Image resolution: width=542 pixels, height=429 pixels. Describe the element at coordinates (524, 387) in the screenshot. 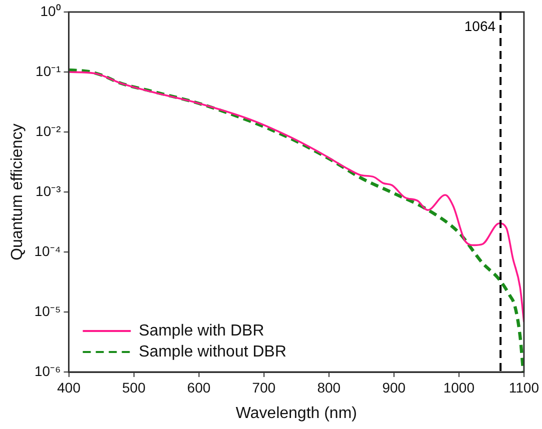

I see `x-tick-label: 1100` at that location.